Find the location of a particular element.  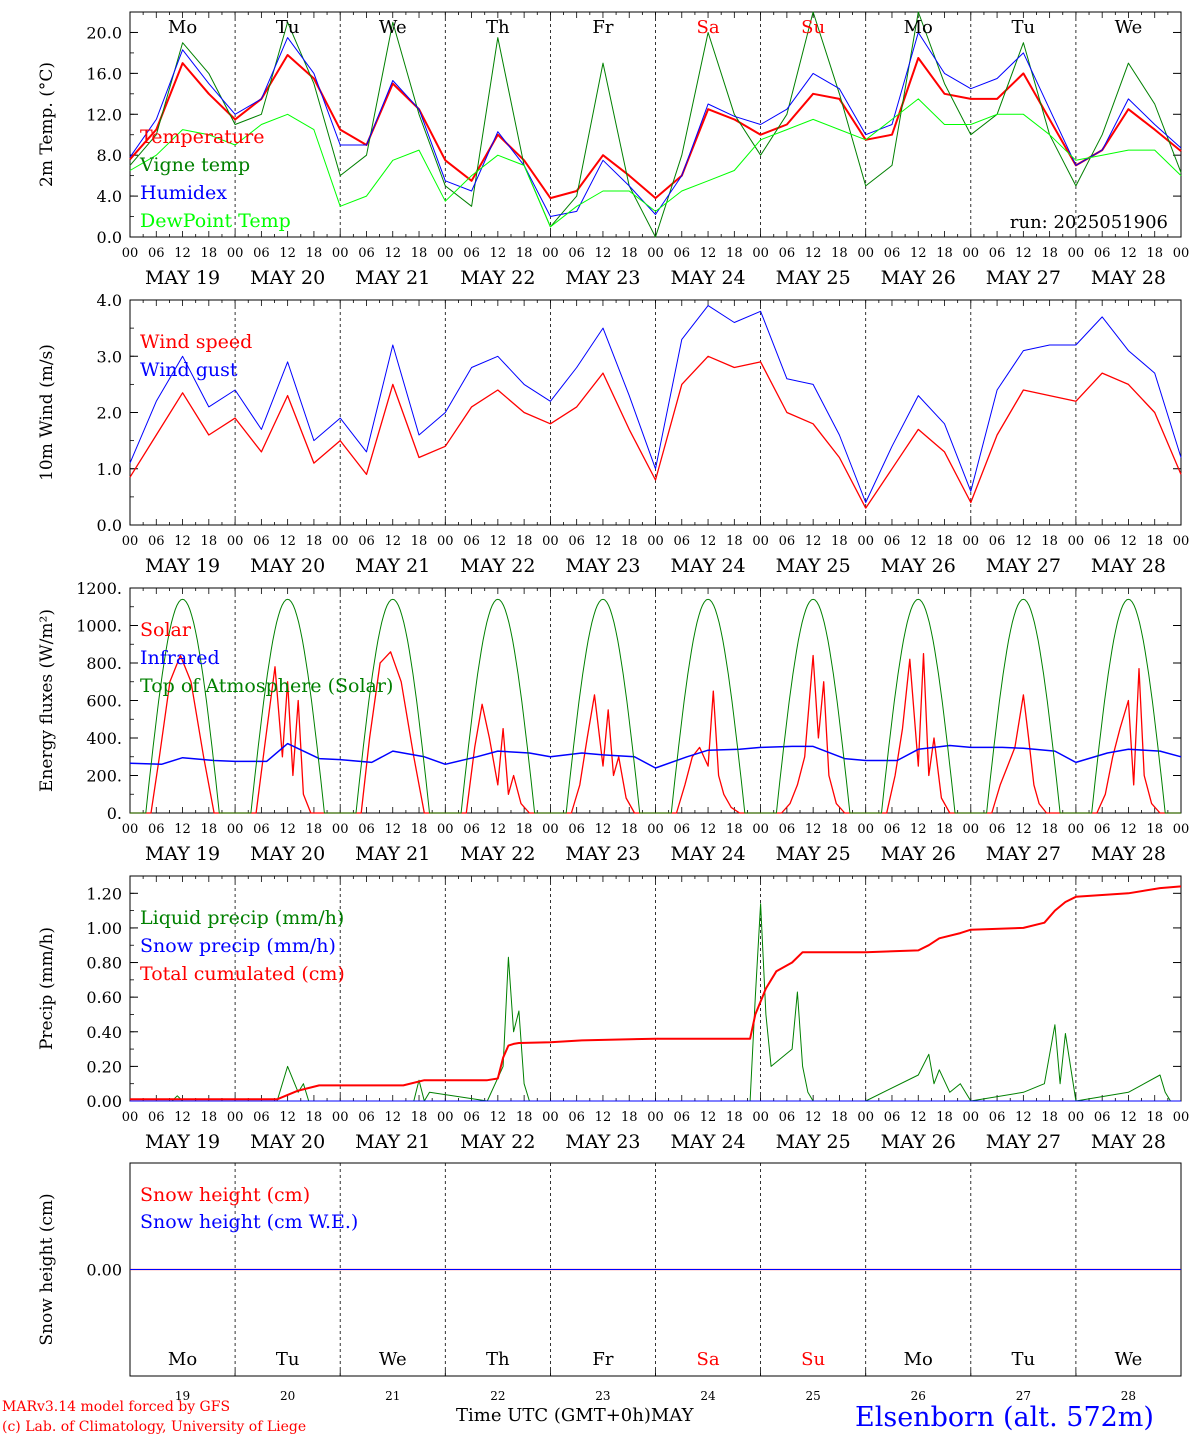

legend-entry: Liquid precip (mm/h) is located at coordinates (242, 918).